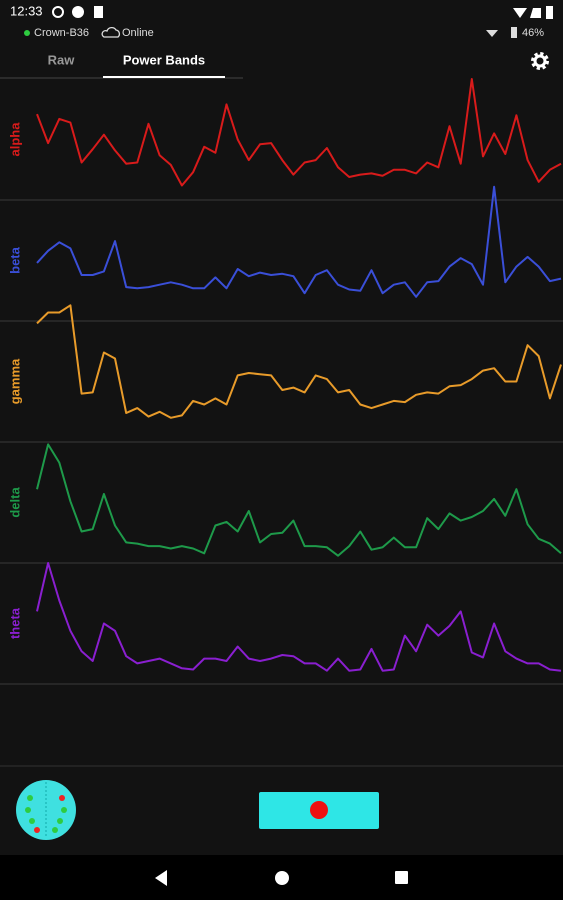 The height and width of the screenshot is (900, 563). I want to click on record-button, so click(319, 810).